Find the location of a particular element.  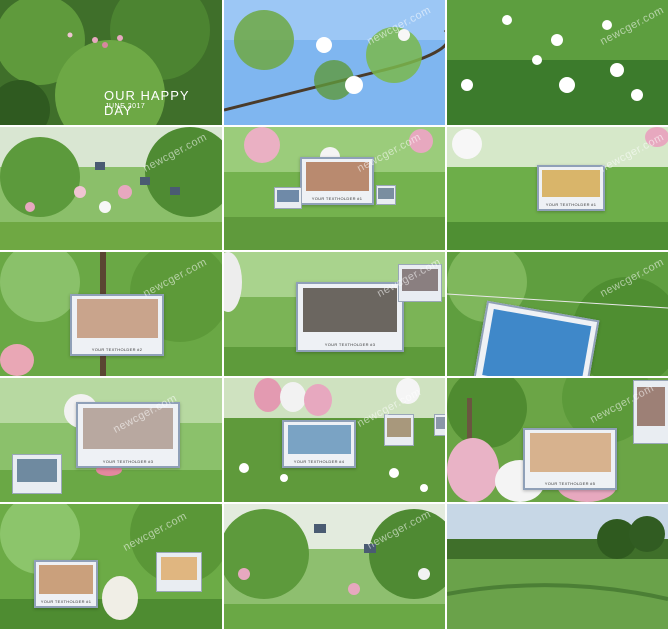

grass-image is located at coordinates (557, 188).